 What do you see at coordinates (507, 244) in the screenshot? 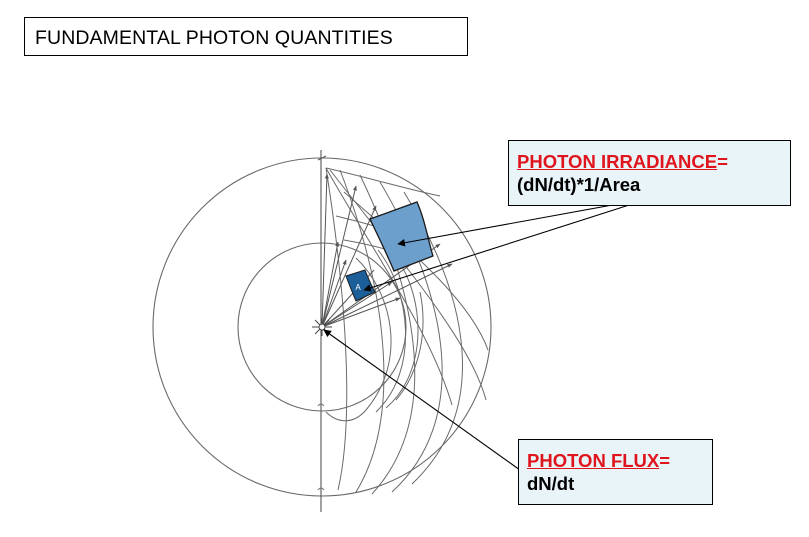
I see `irradiance-pointer-inner` at bounding box center [507, 244].